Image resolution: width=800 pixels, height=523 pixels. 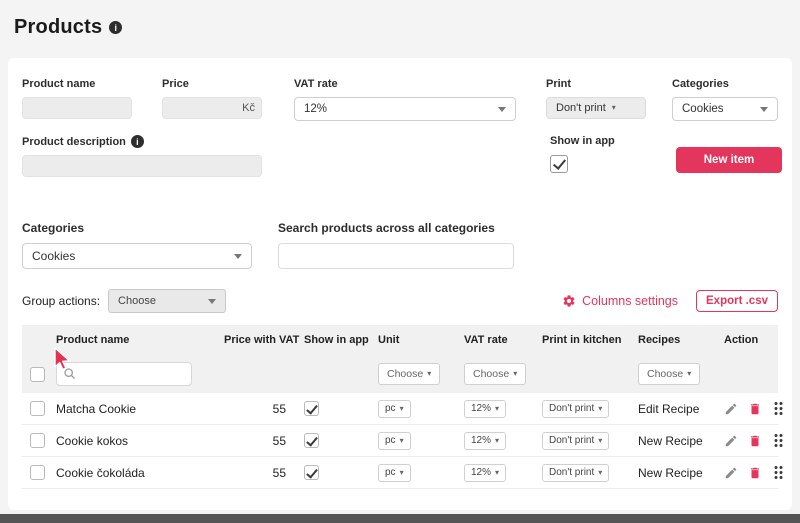 I want to click on price-input, so click(x=212, y=108).